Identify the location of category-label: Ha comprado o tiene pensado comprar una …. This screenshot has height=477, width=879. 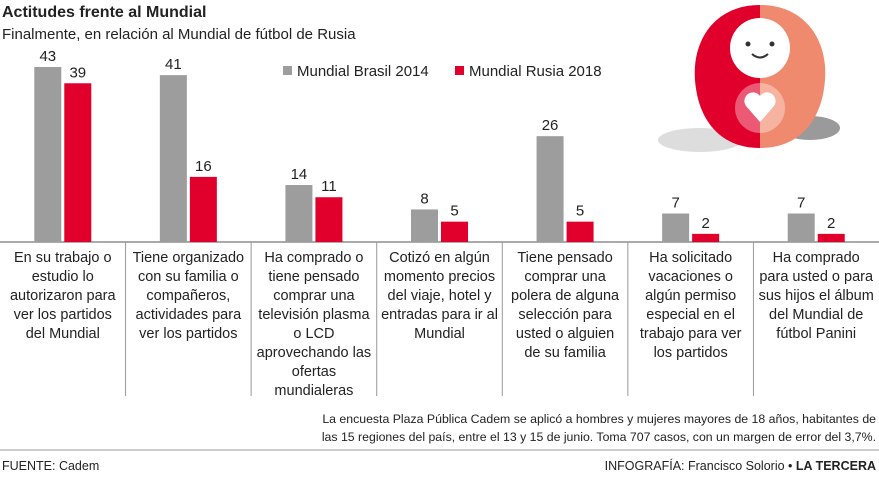
(314, 324).